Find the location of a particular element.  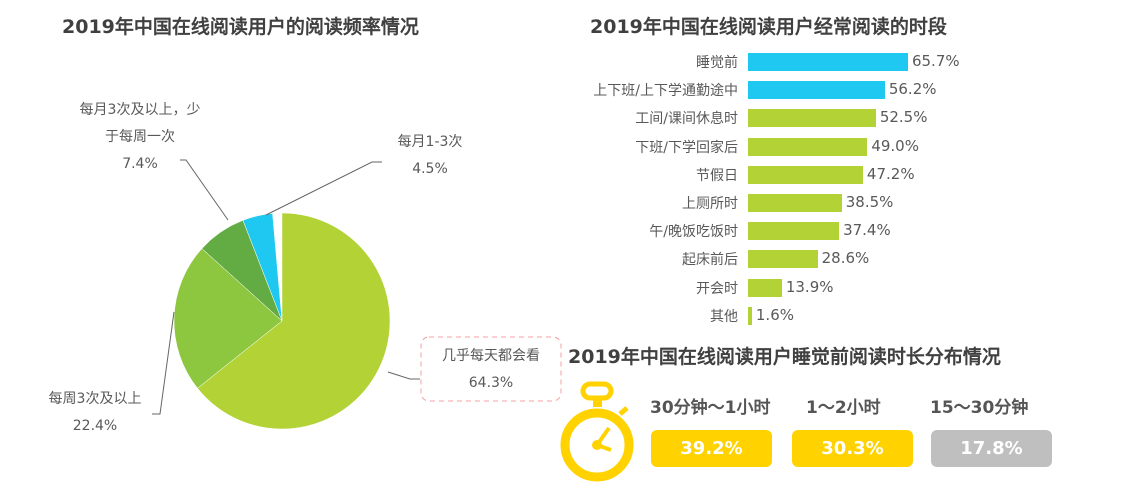

leader-line-monthly3 is located at coordinates (204, 190).